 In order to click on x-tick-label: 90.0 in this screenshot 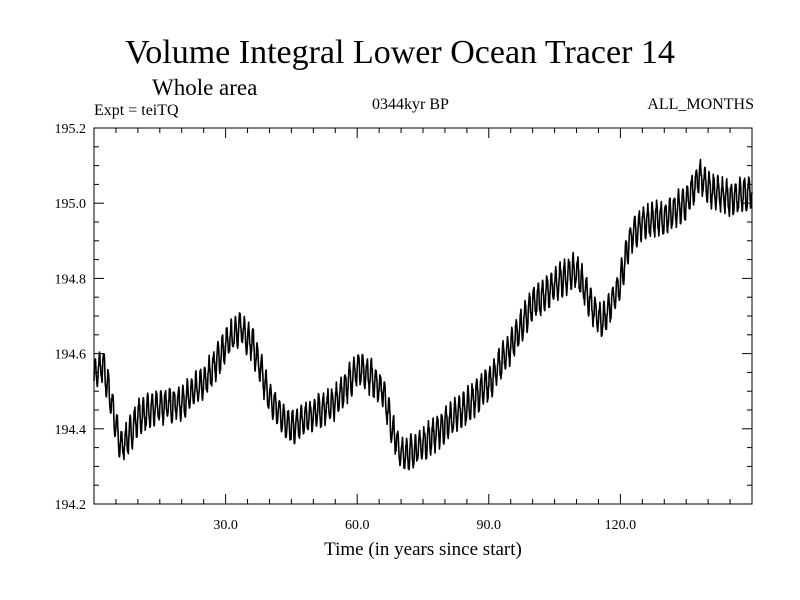, I will do `click(489, 525)`.